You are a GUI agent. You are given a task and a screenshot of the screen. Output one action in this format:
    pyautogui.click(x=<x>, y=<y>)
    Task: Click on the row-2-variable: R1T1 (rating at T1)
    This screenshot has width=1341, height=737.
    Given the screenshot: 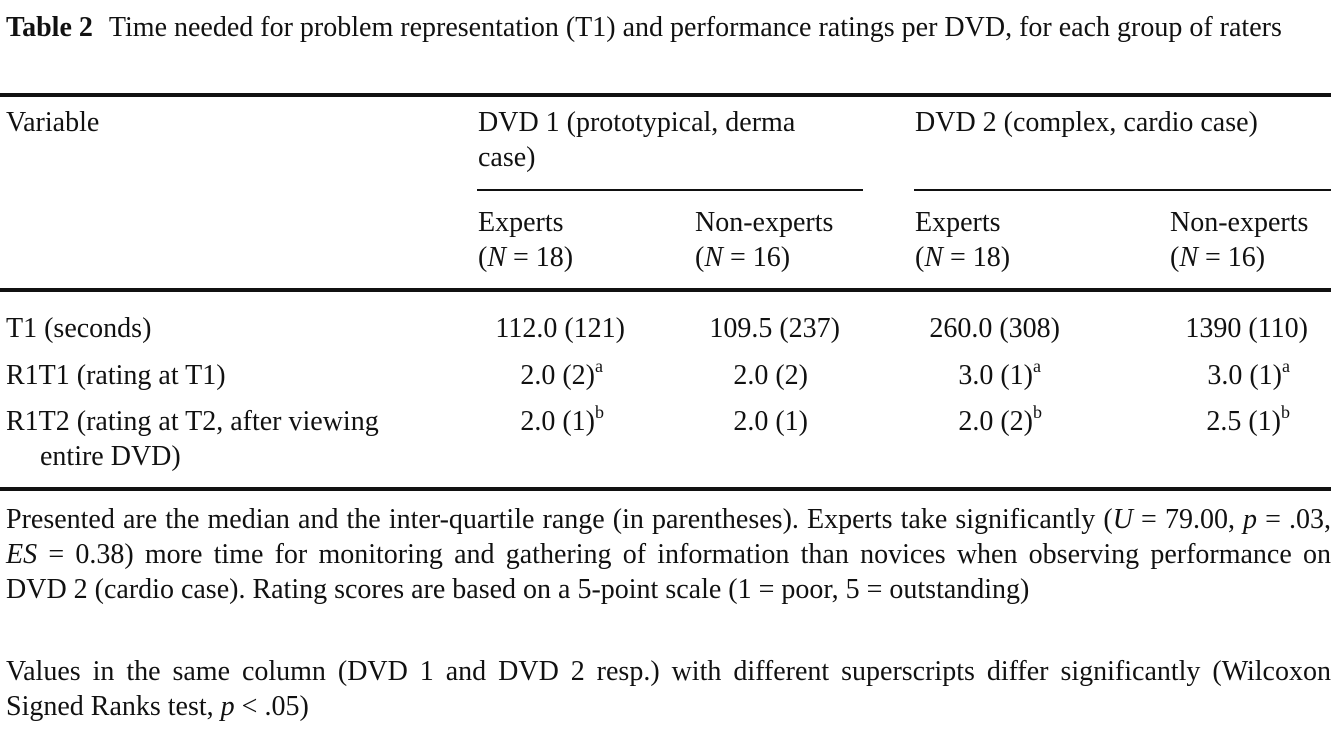 What is the action you would take?
    pyautogui.click(x=116, y=375)
    